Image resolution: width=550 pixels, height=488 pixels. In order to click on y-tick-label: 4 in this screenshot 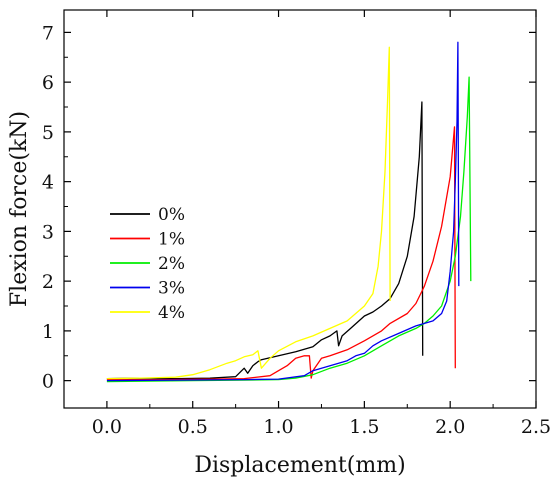, I will do `click(48, 183)`.